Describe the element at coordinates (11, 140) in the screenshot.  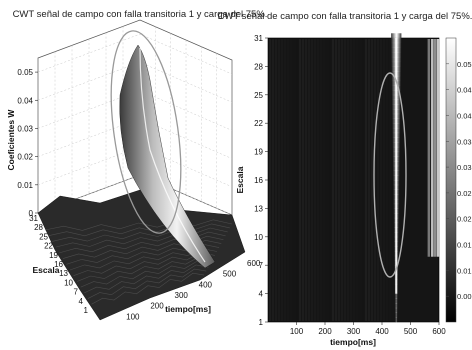
I see `z-axis-label: Coeficientes W` at that location.